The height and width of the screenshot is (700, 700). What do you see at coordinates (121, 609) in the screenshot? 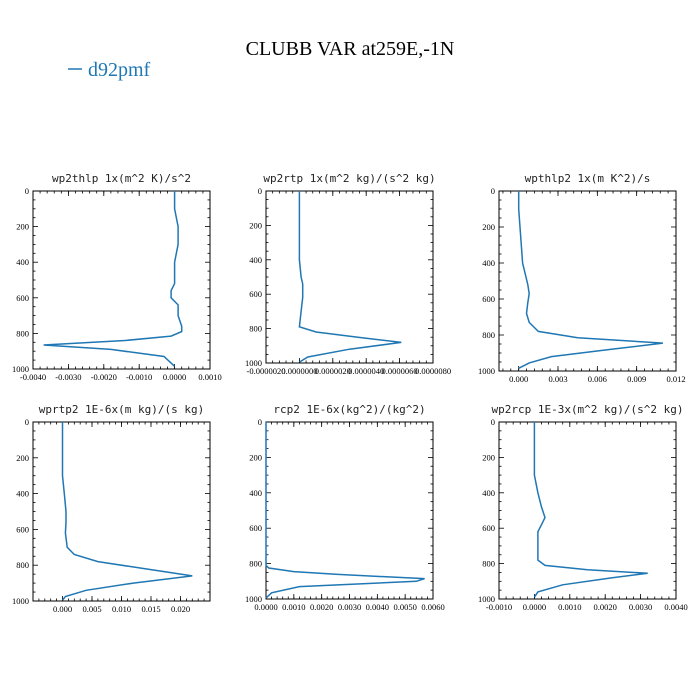
I see `x-tick-label: 0.010` at bounding box center [121, 609].